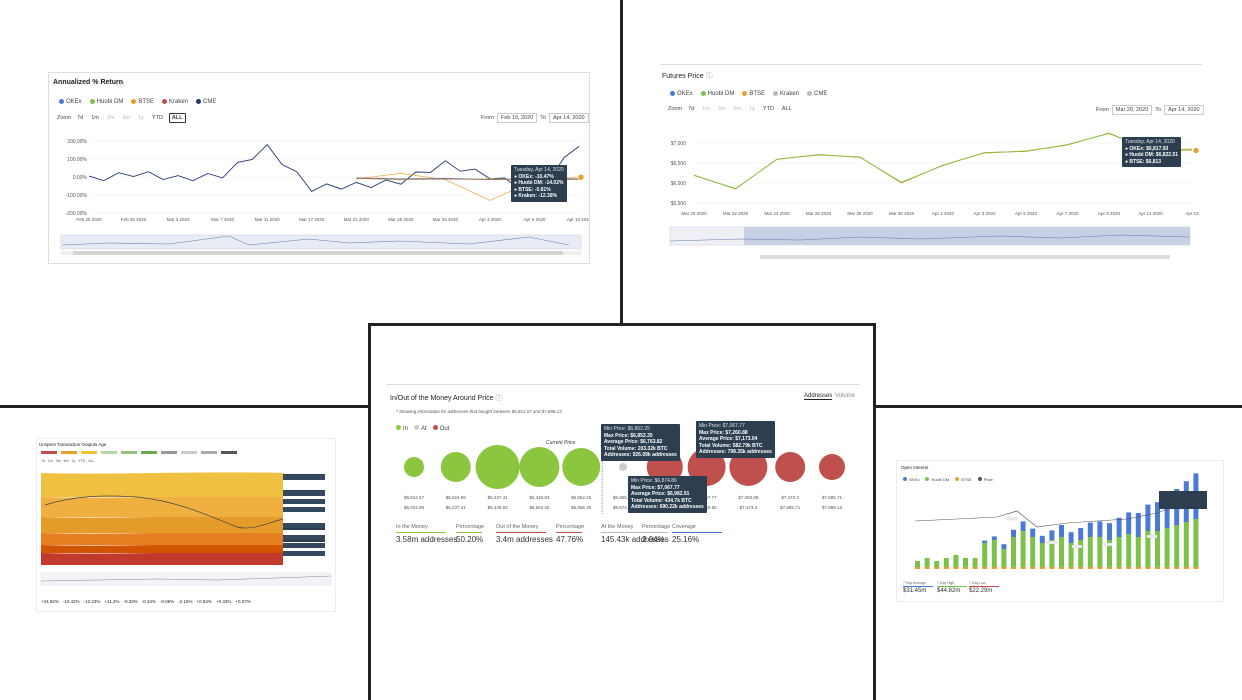  I want to click on tooltip-line: ● Huobi DM: $6,822.51, so click(1152, 155).